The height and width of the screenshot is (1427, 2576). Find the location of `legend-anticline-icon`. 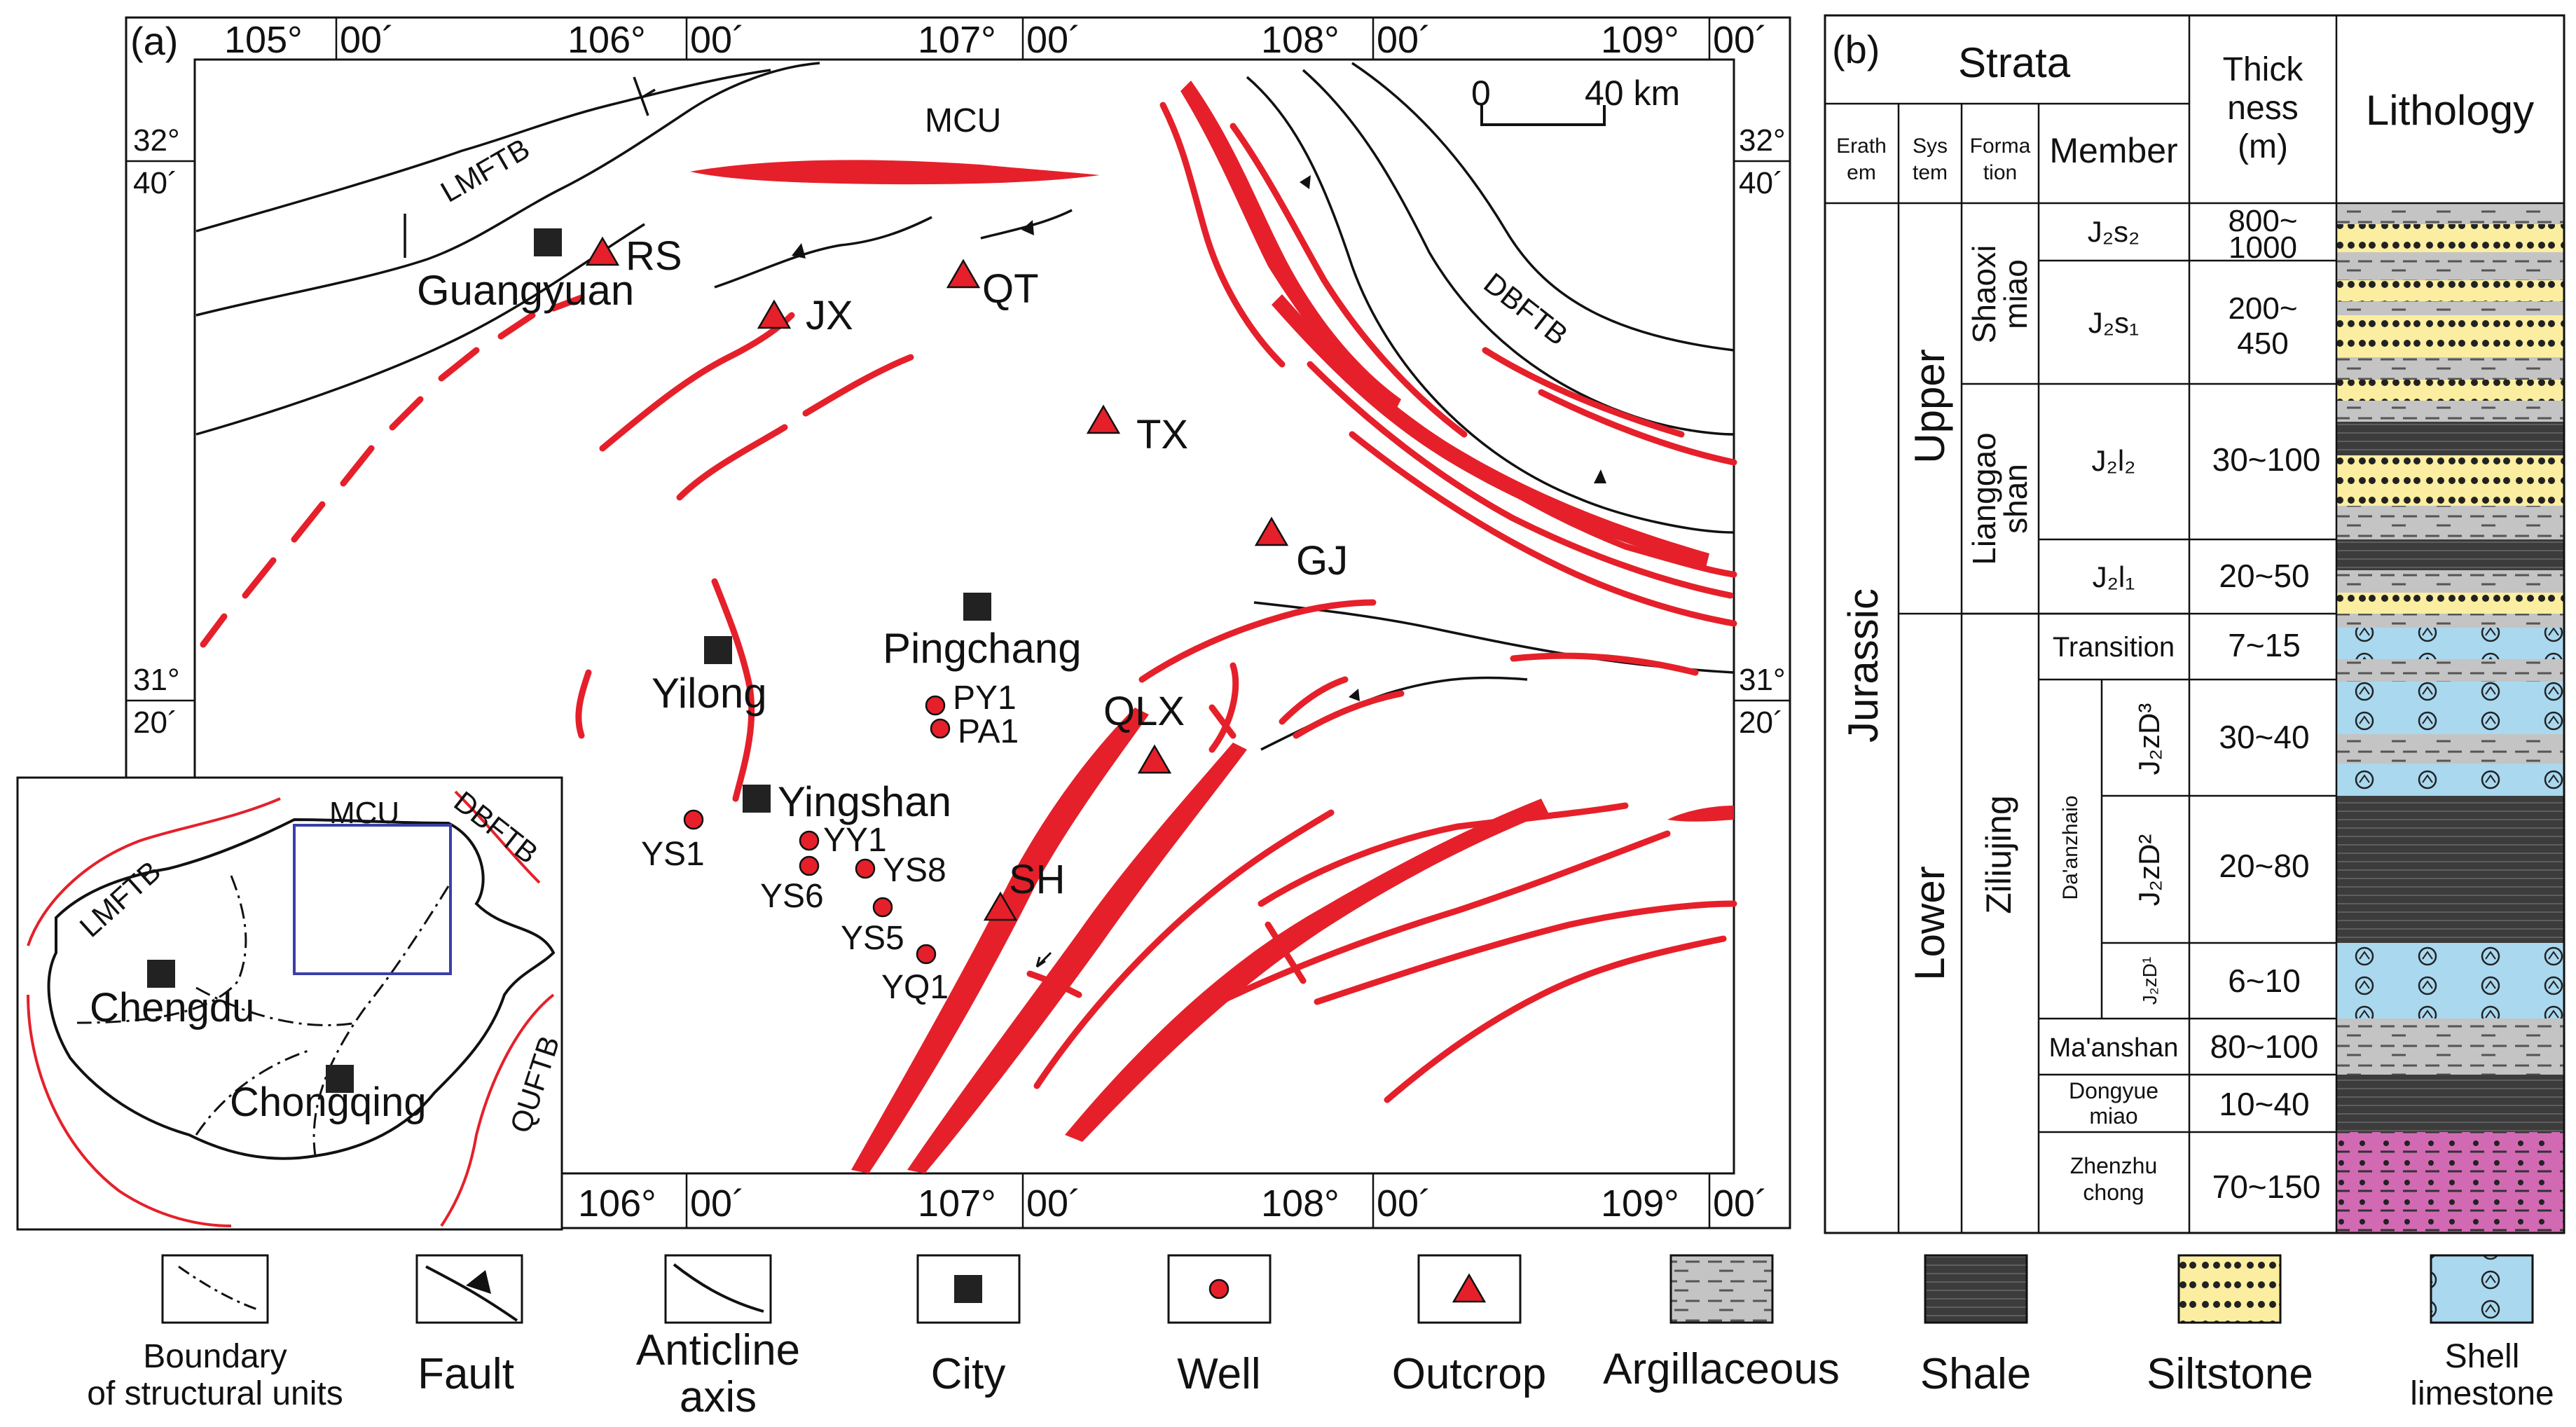

legend-anticline-icon is located at coordinates (718, 1289).